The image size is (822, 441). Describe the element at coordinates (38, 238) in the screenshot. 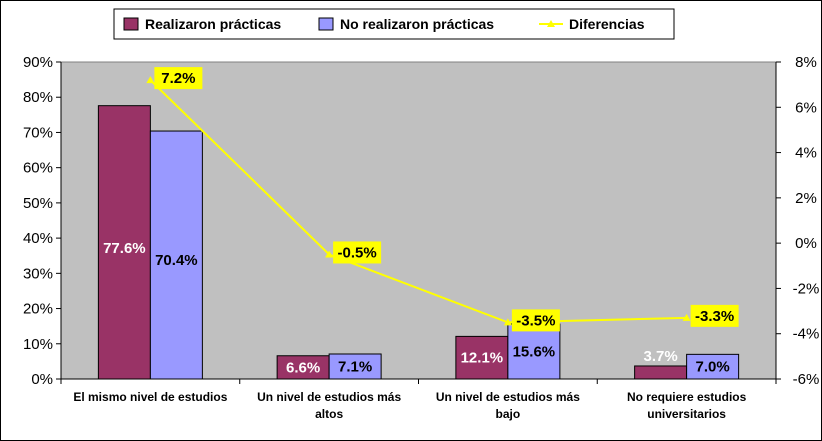

I see `y-left-tick-label-4: 40%` at that location.